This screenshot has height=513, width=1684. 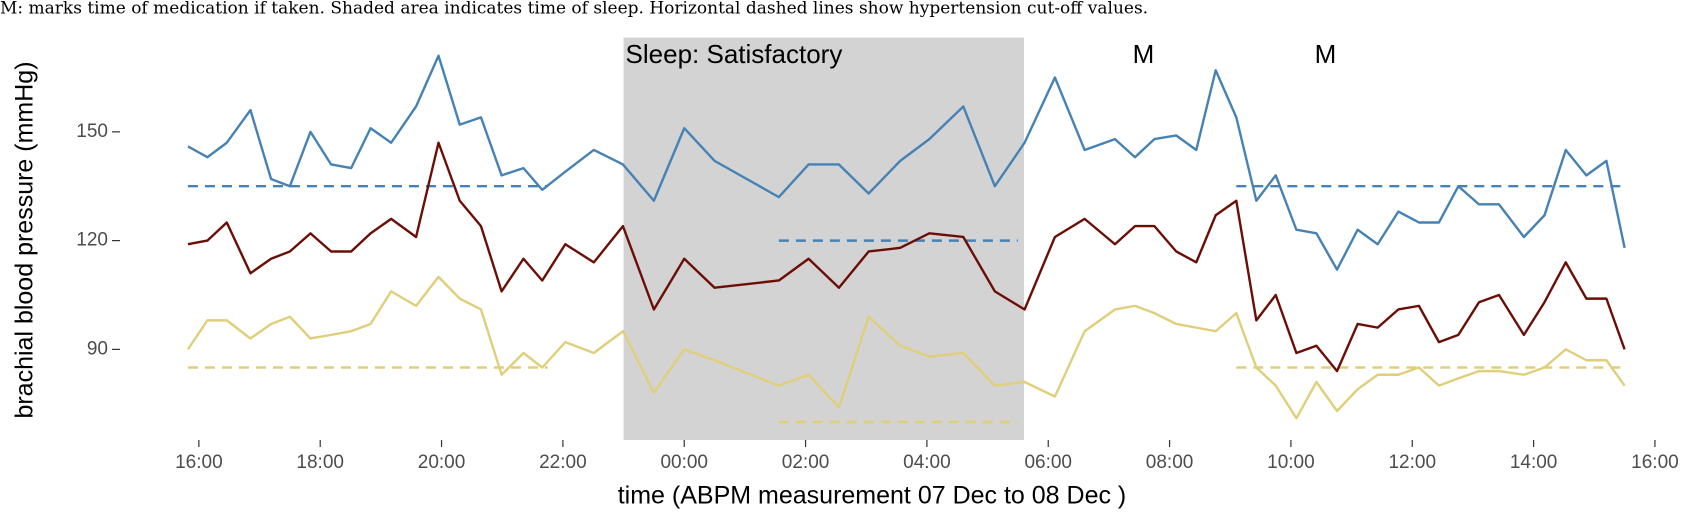 What do you see at coordinates (1291, 462) in the screenshot?
I see `x-tick-label: 10:00` at bounding box center [1291, 462].